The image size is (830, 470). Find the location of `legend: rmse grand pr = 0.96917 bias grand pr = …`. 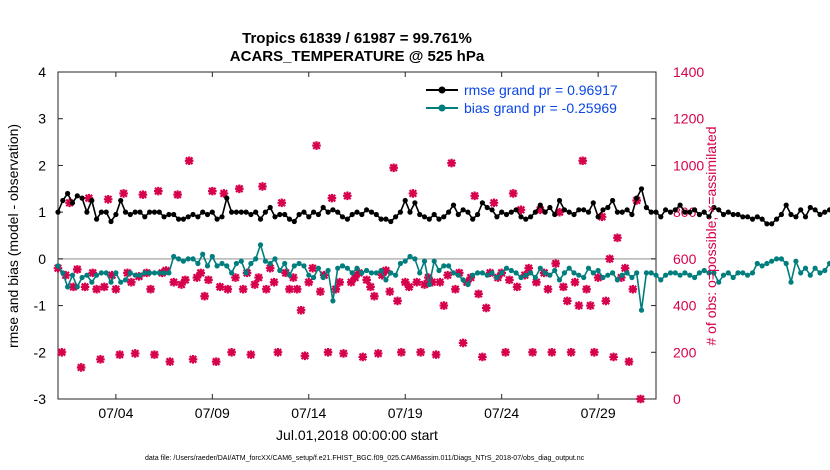

legend: rmse grand pr = 0.96917 bias grand pr = … is located at coordinates (535, 99).